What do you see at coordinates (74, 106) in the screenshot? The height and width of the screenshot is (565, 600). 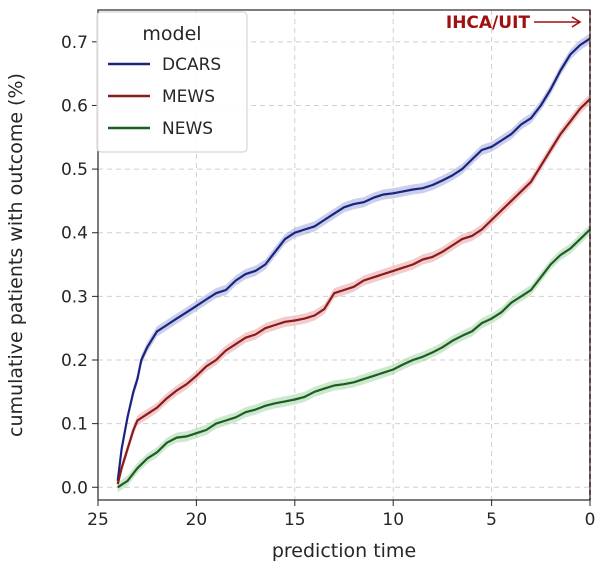 I see `y-tick-label: 0.6` at bounding box center [74, 106].